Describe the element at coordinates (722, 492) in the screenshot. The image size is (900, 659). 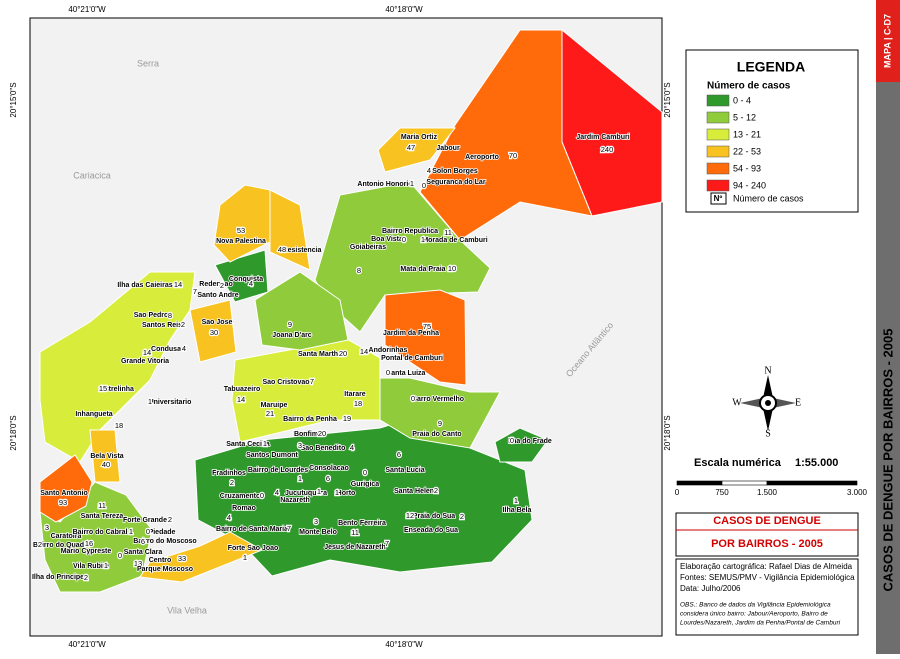
I see `scale-tick: 750` at that location.